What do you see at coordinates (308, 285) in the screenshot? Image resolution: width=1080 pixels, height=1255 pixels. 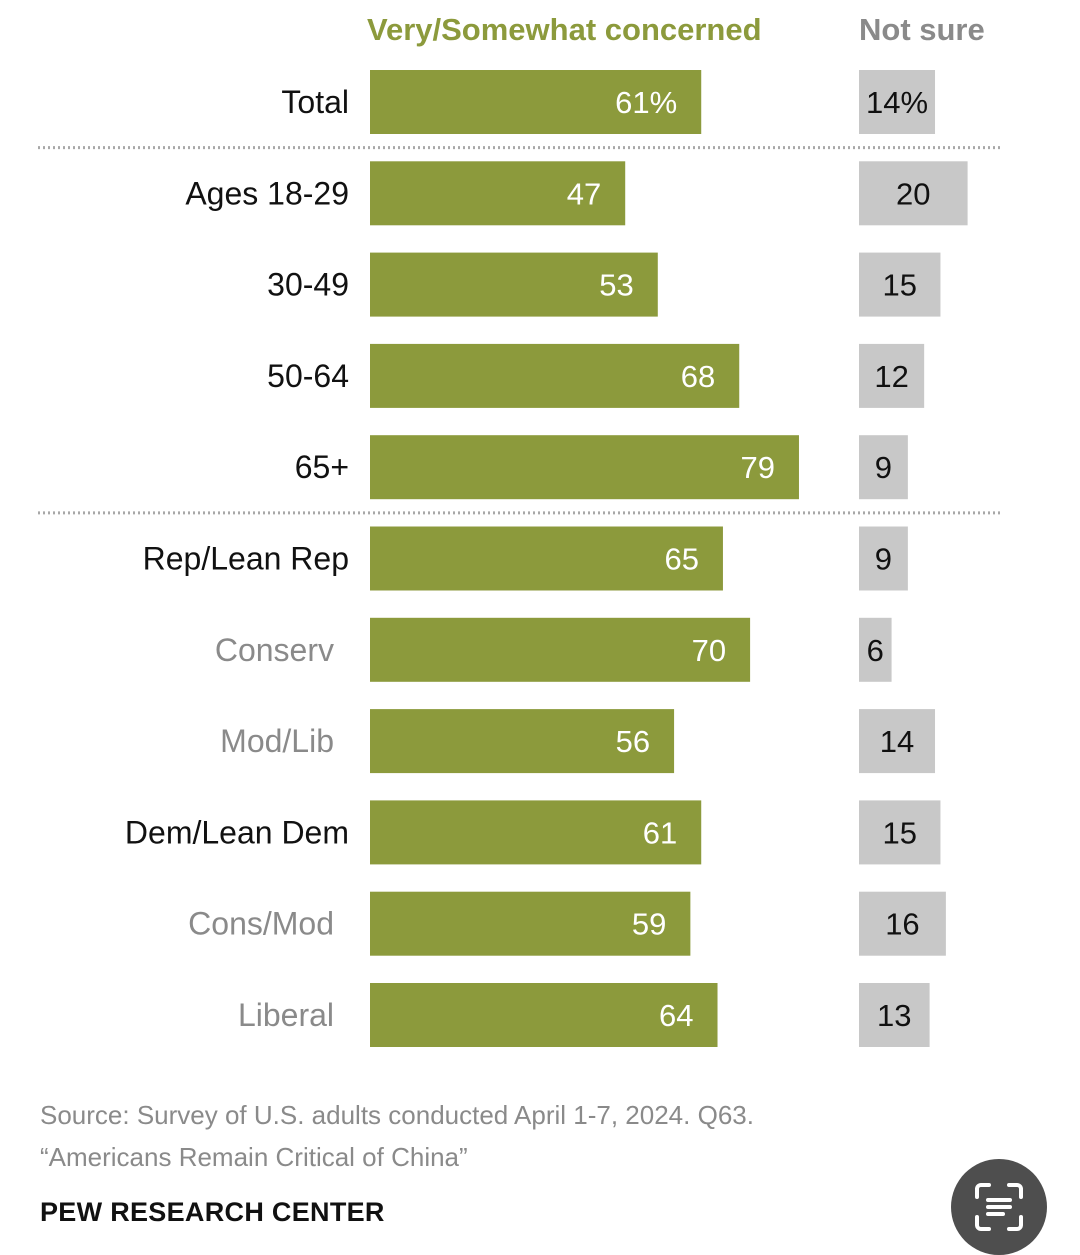 I see `category-label: 30-49` at bounding box center [308, 285].